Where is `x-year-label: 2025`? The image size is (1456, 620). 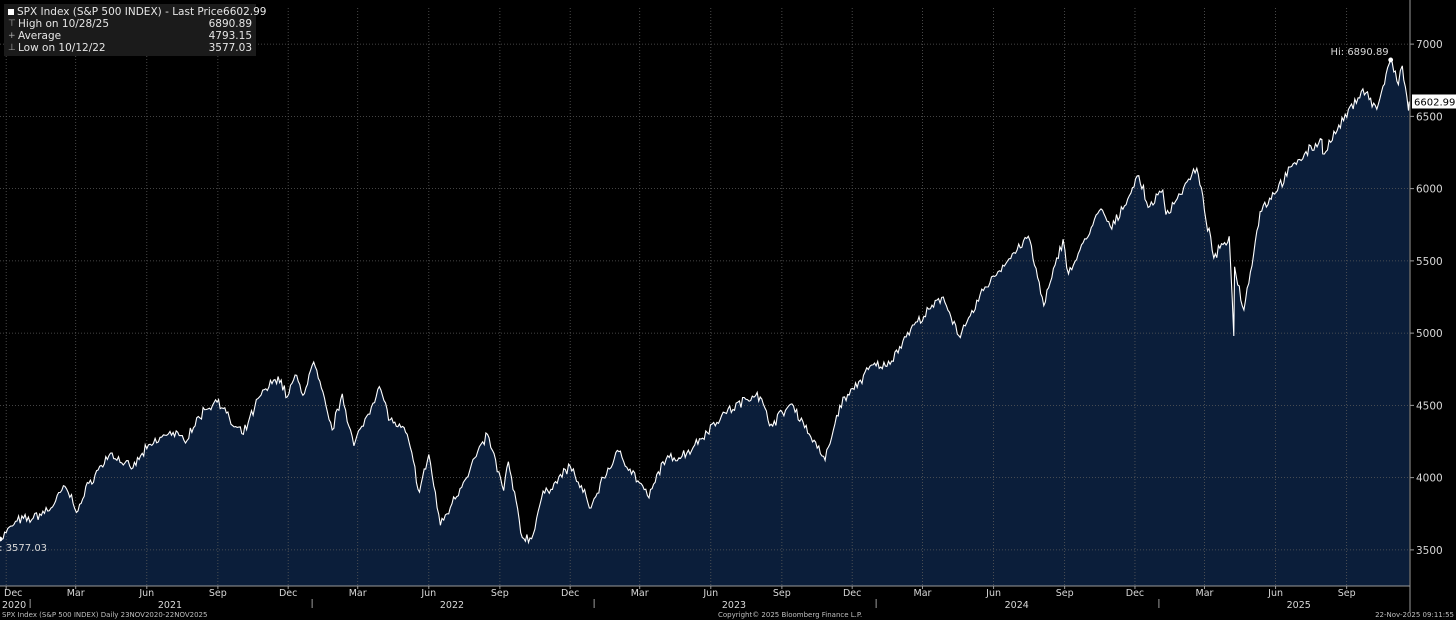
x-year-label: 2025 is located at coordinates (1299, 605).